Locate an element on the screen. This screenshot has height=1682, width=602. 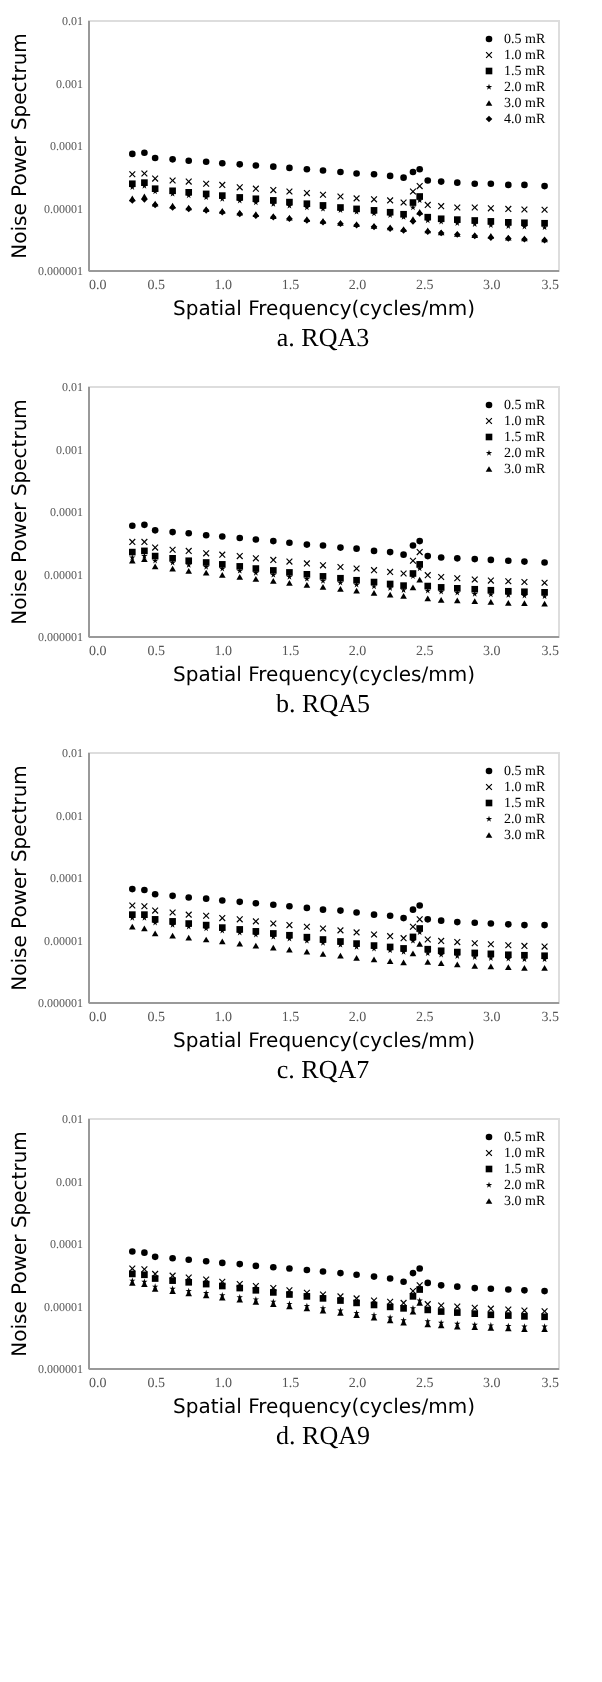
text: b. RQA5 is located at coordinates (323, 703).